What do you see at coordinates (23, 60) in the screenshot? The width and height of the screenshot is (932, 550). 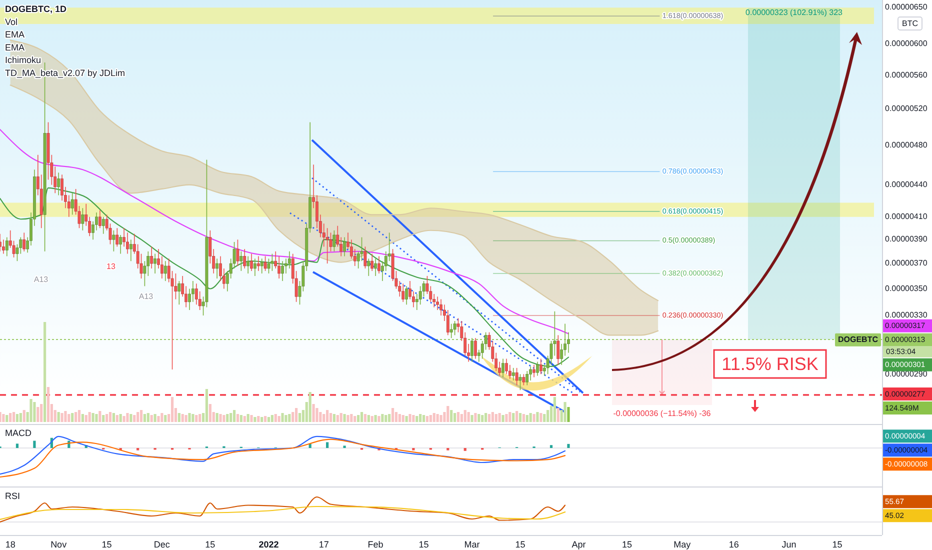 I see `annotation: Ichimoku` at bounding box center [23, 60].